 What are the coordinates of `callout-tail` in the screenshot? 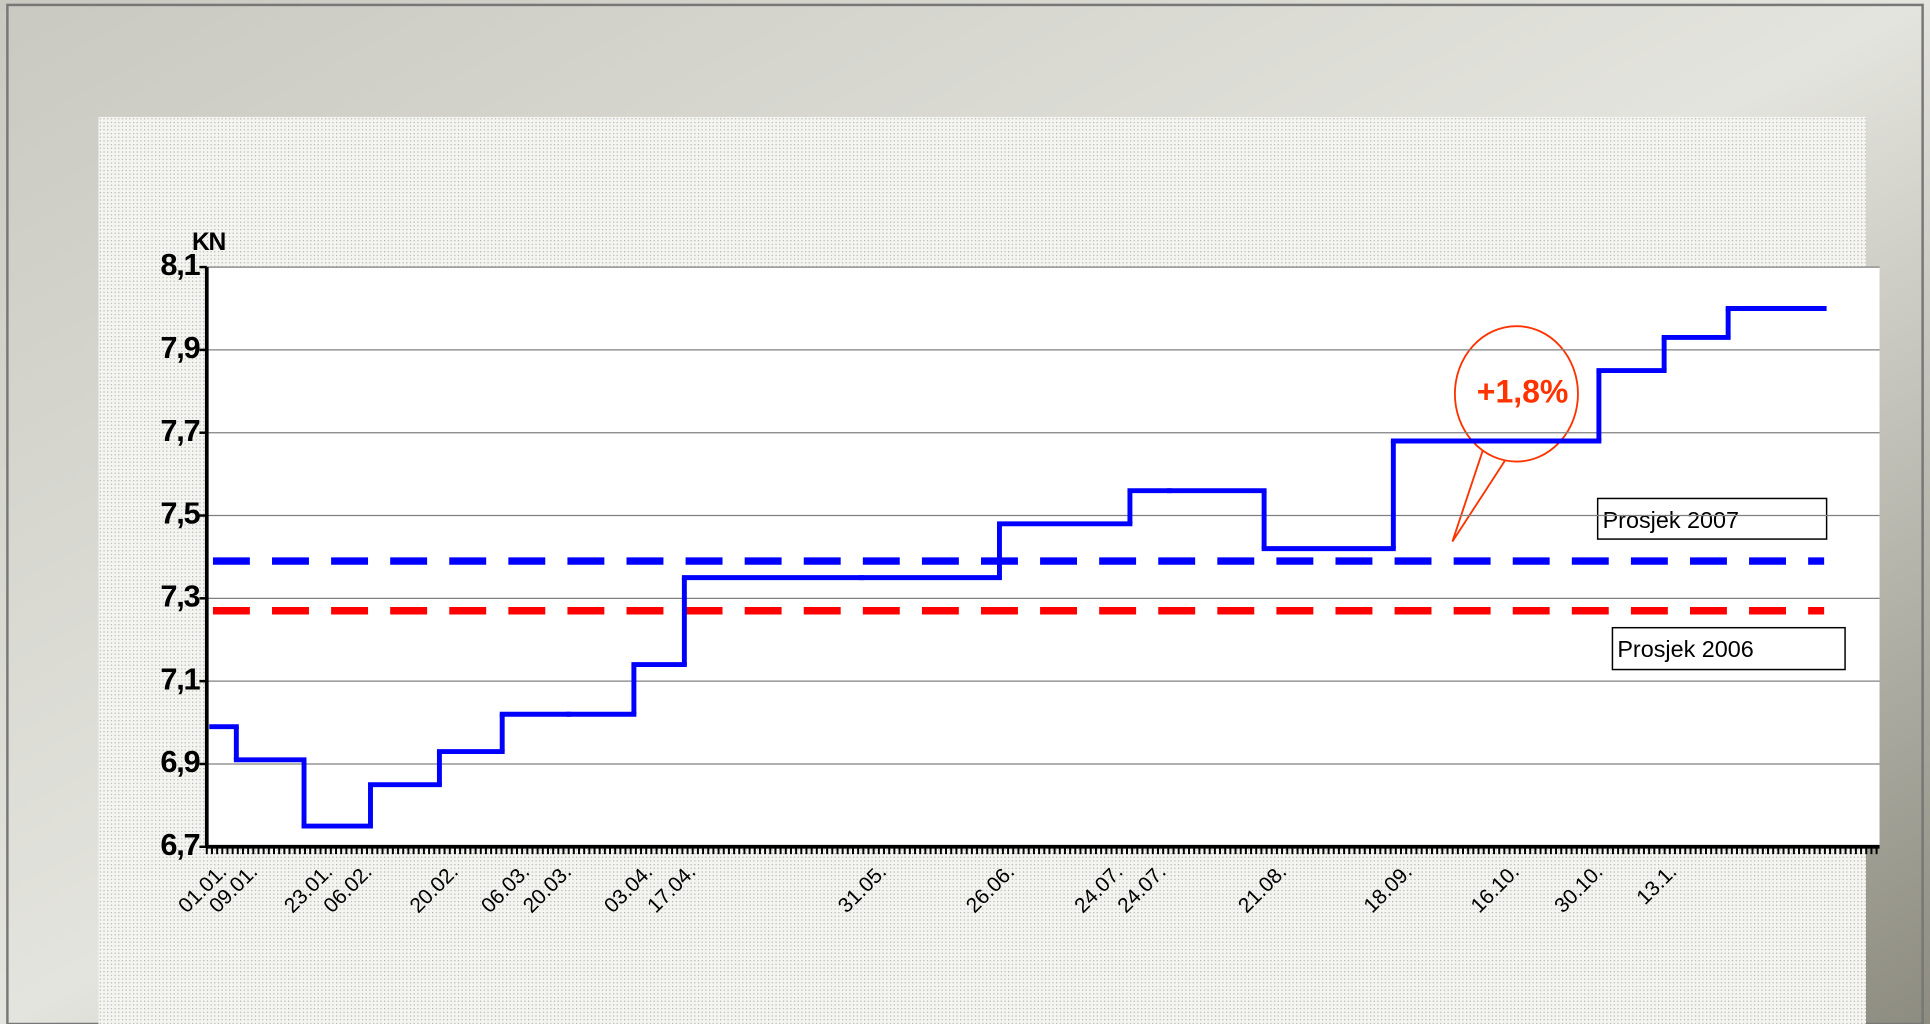 It's located at (1483, 490).